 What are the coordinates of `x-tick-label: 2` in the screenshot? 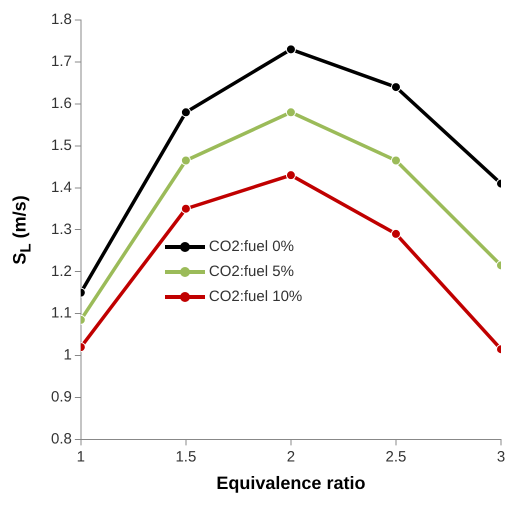 It's located at (291, 457).